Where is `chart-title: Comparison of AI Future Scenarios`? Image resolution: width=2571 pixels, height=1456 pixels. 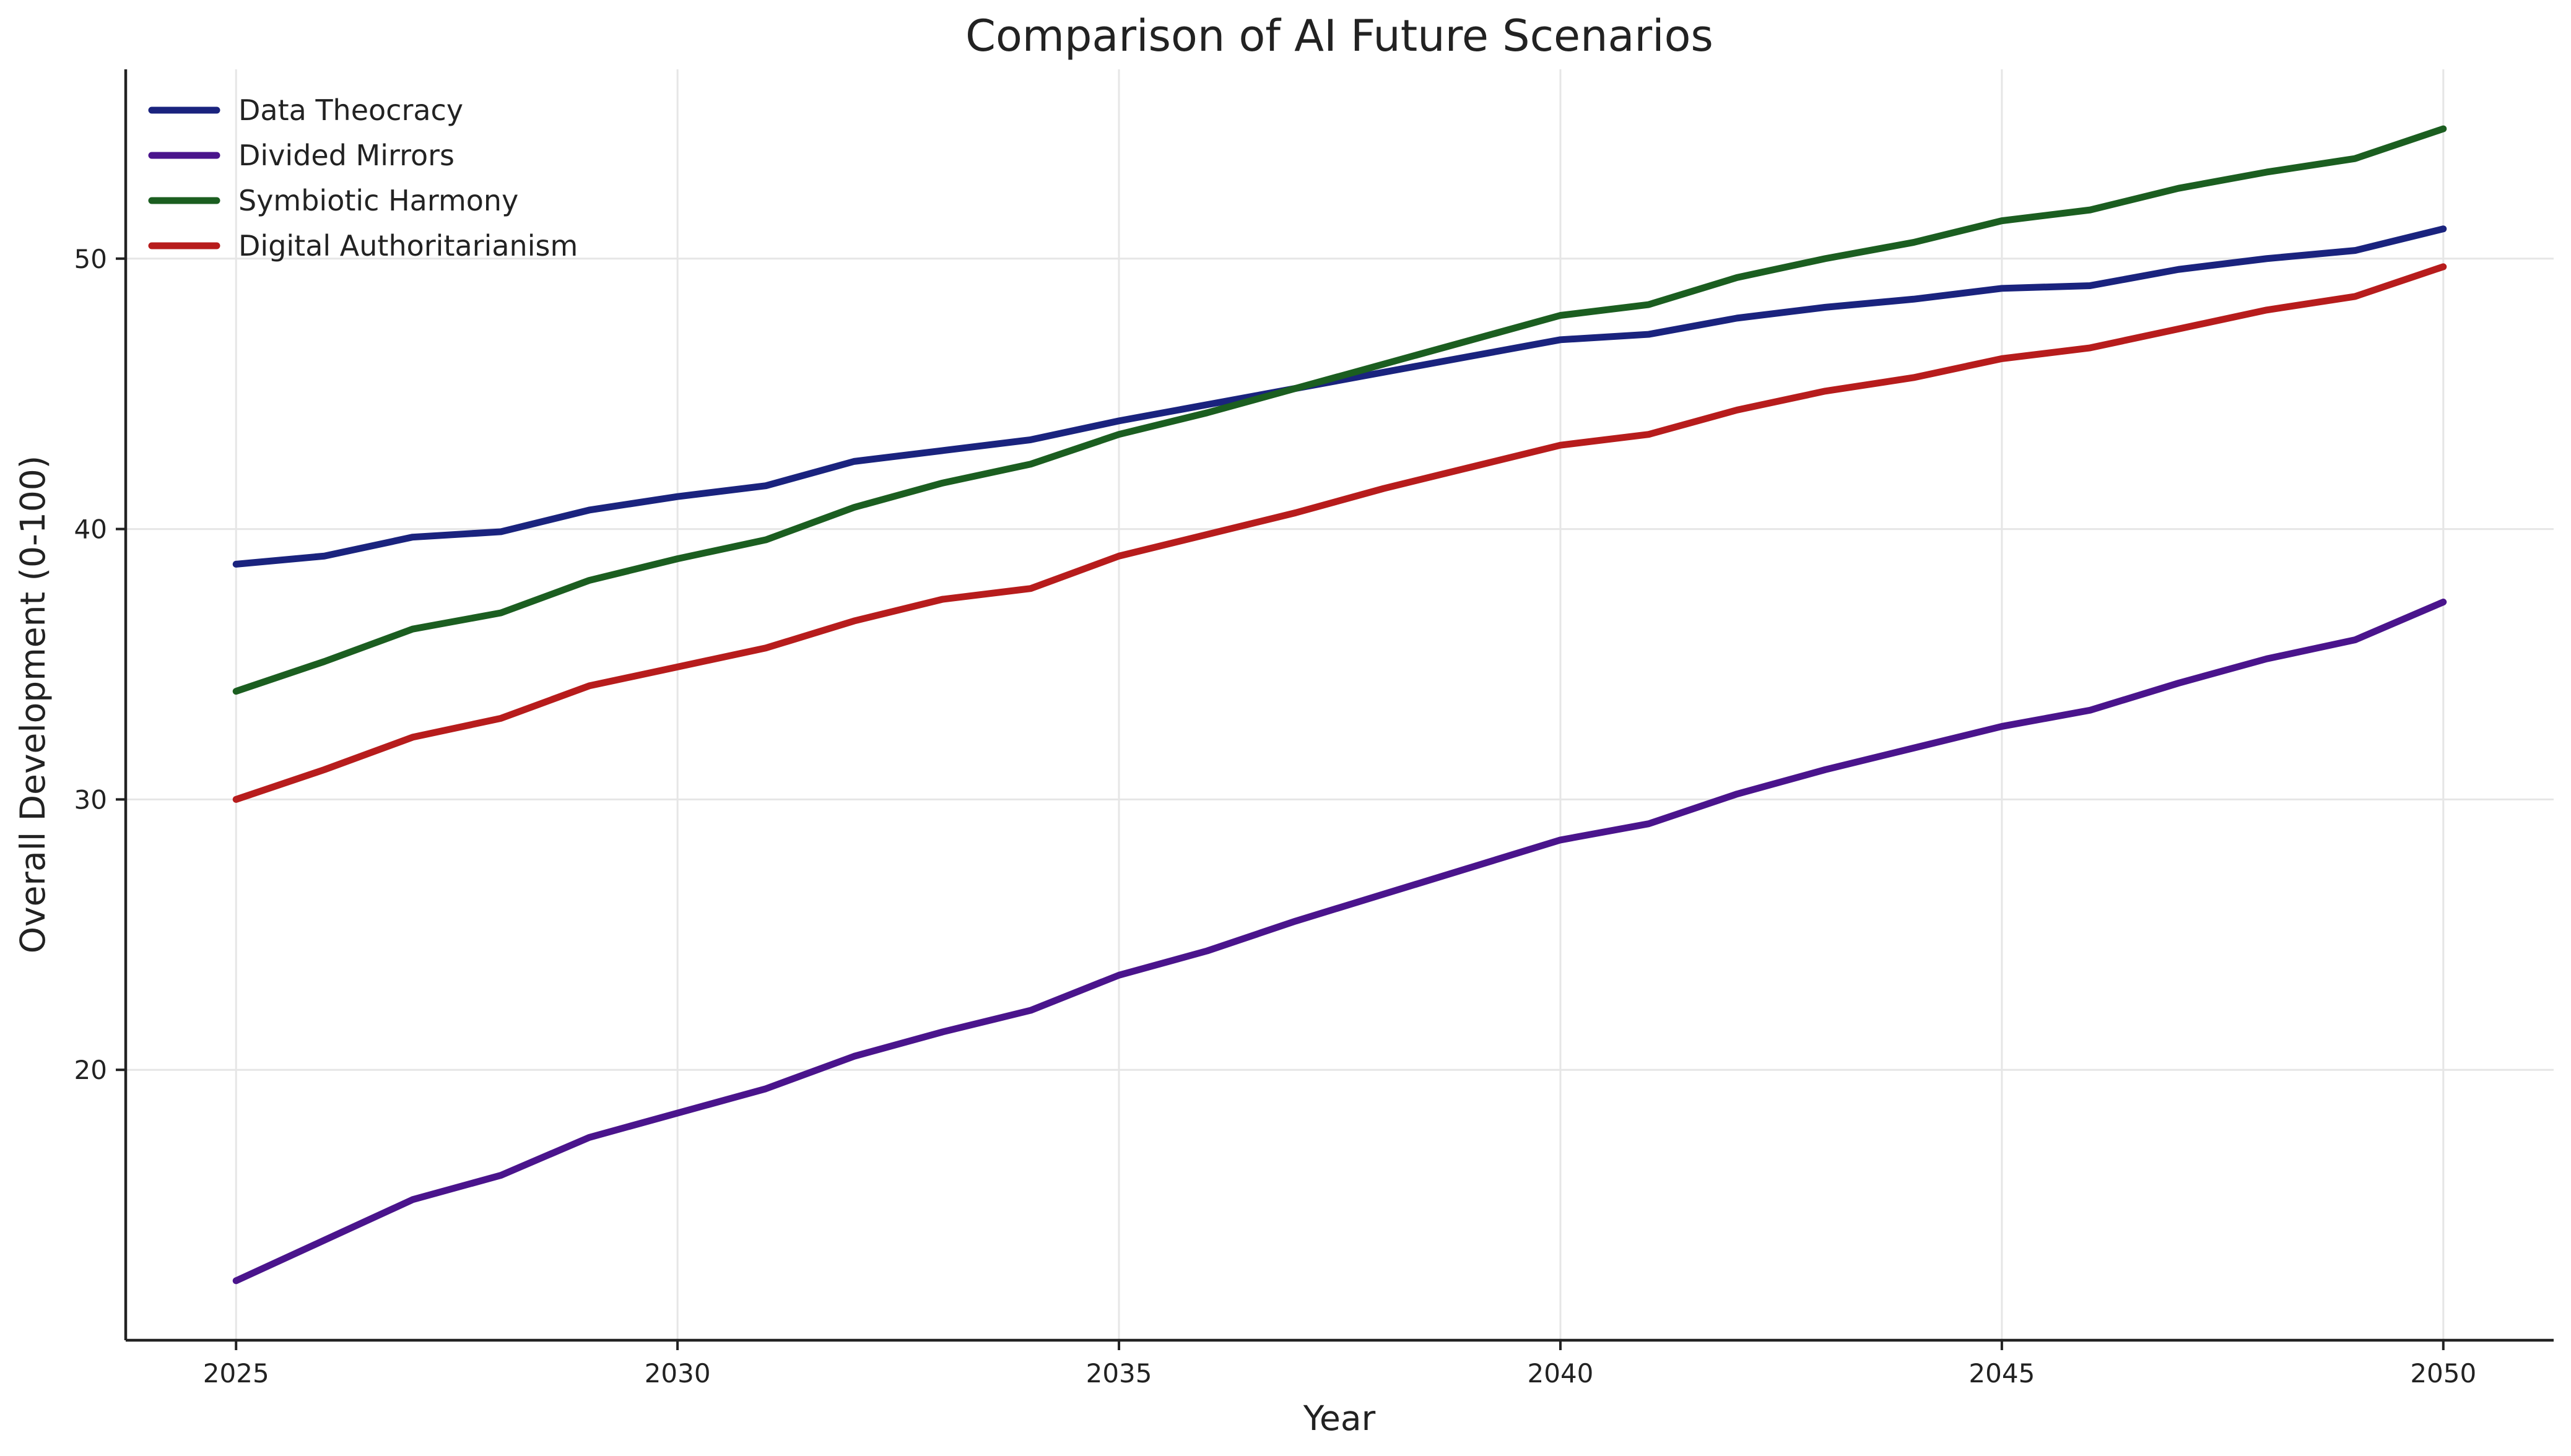 chart-title: Comparison of AI Future Scenarios is located at coordinates (1339, 36).